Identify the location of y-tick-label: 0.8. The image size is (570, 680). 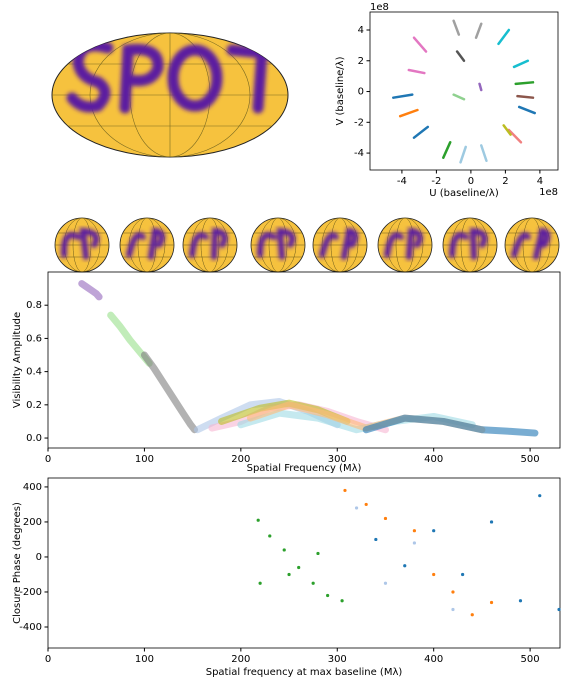
(34, 305).